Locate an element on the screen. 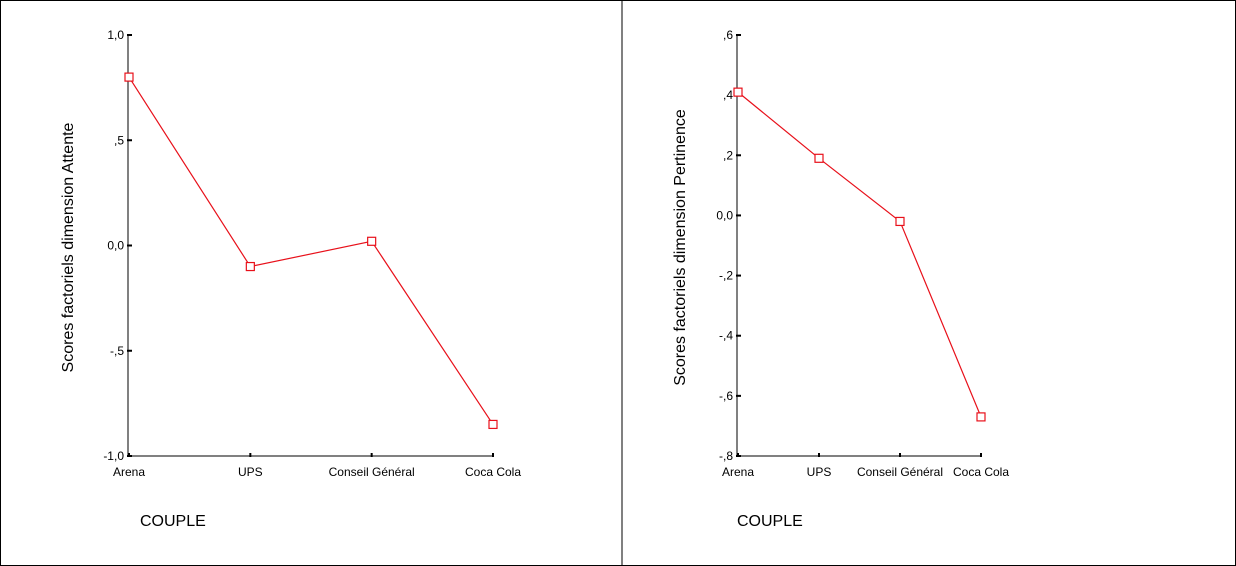 The height and width of the screenshot is (566, 1236). series-line is located at coordinates (859, 254).